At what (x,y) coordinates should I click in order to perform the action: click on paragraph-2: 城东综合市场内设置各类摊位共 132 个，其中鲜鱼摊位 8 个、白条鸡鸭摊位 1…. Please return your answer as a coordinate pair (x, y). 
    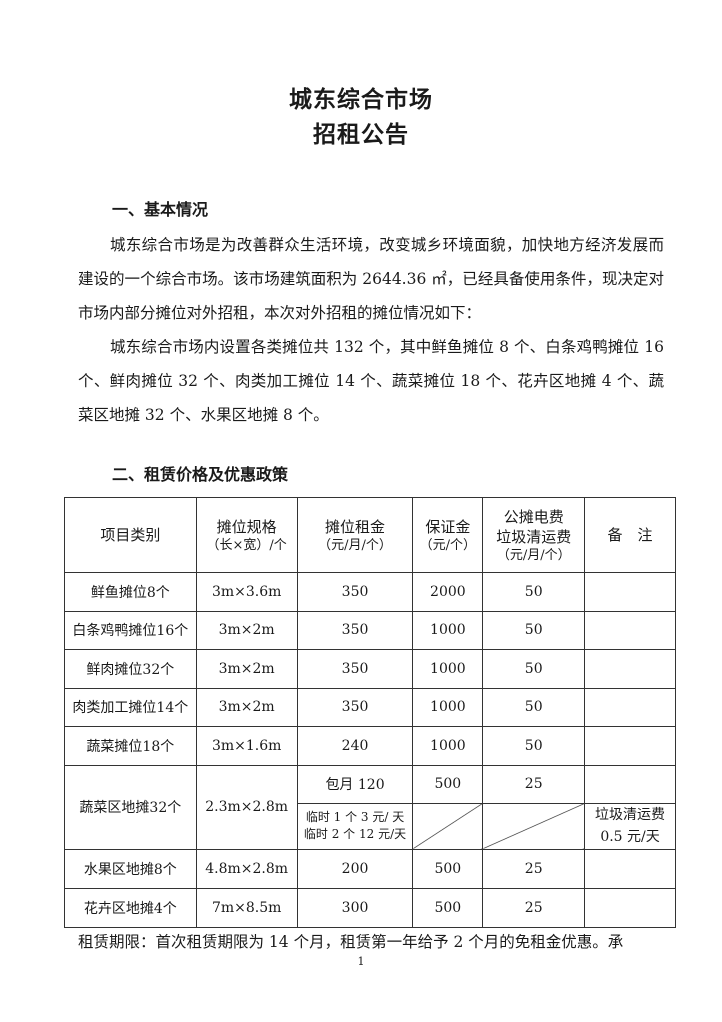
    Looking at the image, I should click on (371, 381).